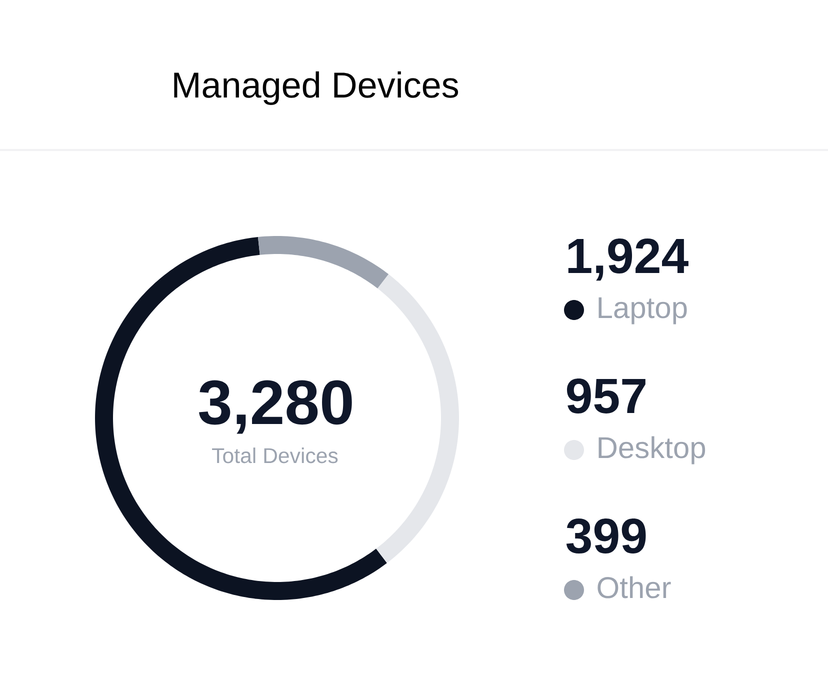 This screenshot has width=828, height=690. What do you see at coordinates (316, 88) in the screenshot?
I see `chart-title: Managed Devices` at bounding box center [316, 88].